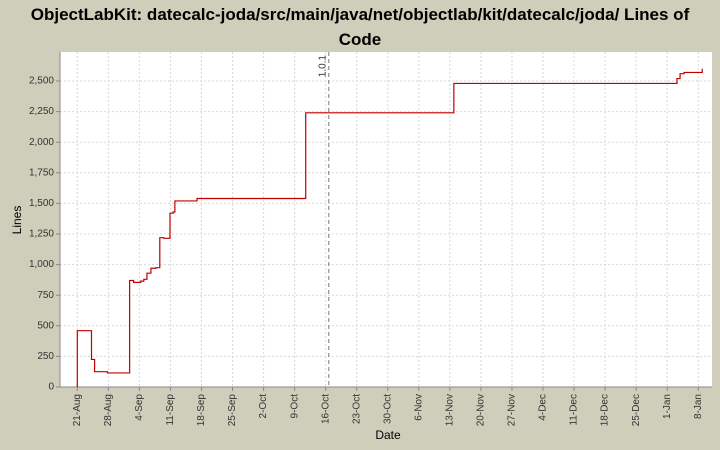 This screenshot has width=720, height=450. What do you see at coordinates (170, 410) in the screenshot?
I see `x-tick-label: 11-Sep` at bounding box center [170, 410].